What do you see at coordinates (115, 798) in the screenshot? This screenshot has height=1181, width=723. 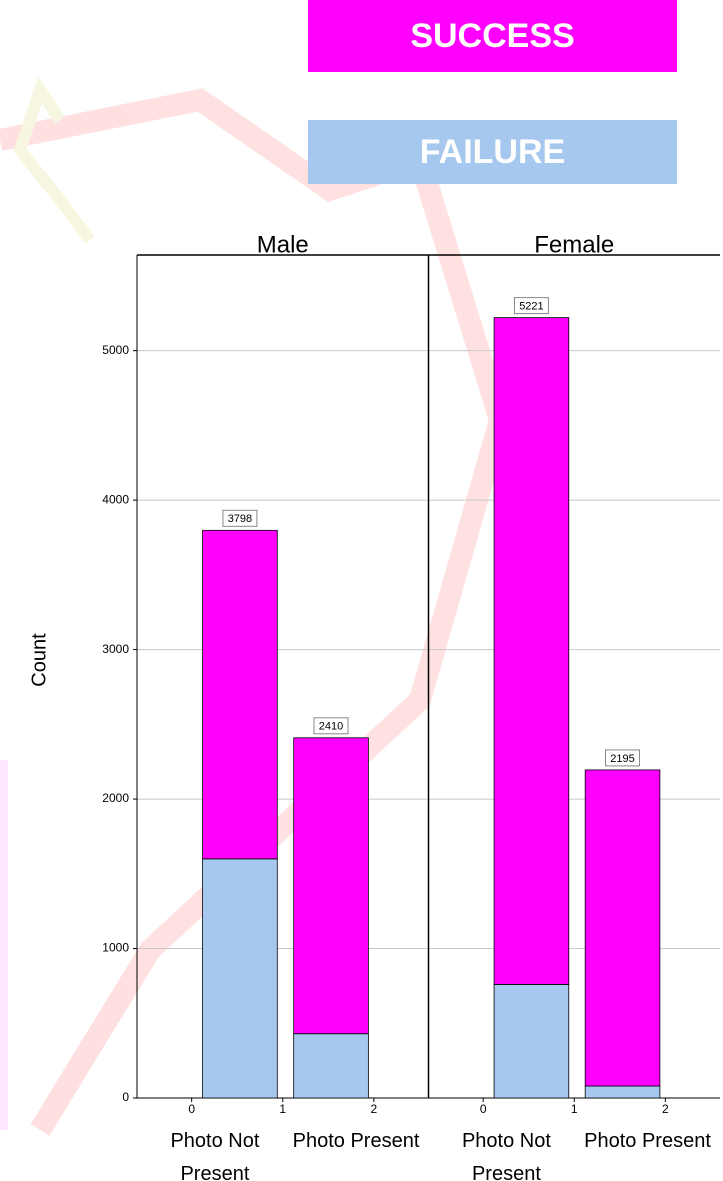 I see `y-tick-label: 2000` at bounding box center [115, 798].